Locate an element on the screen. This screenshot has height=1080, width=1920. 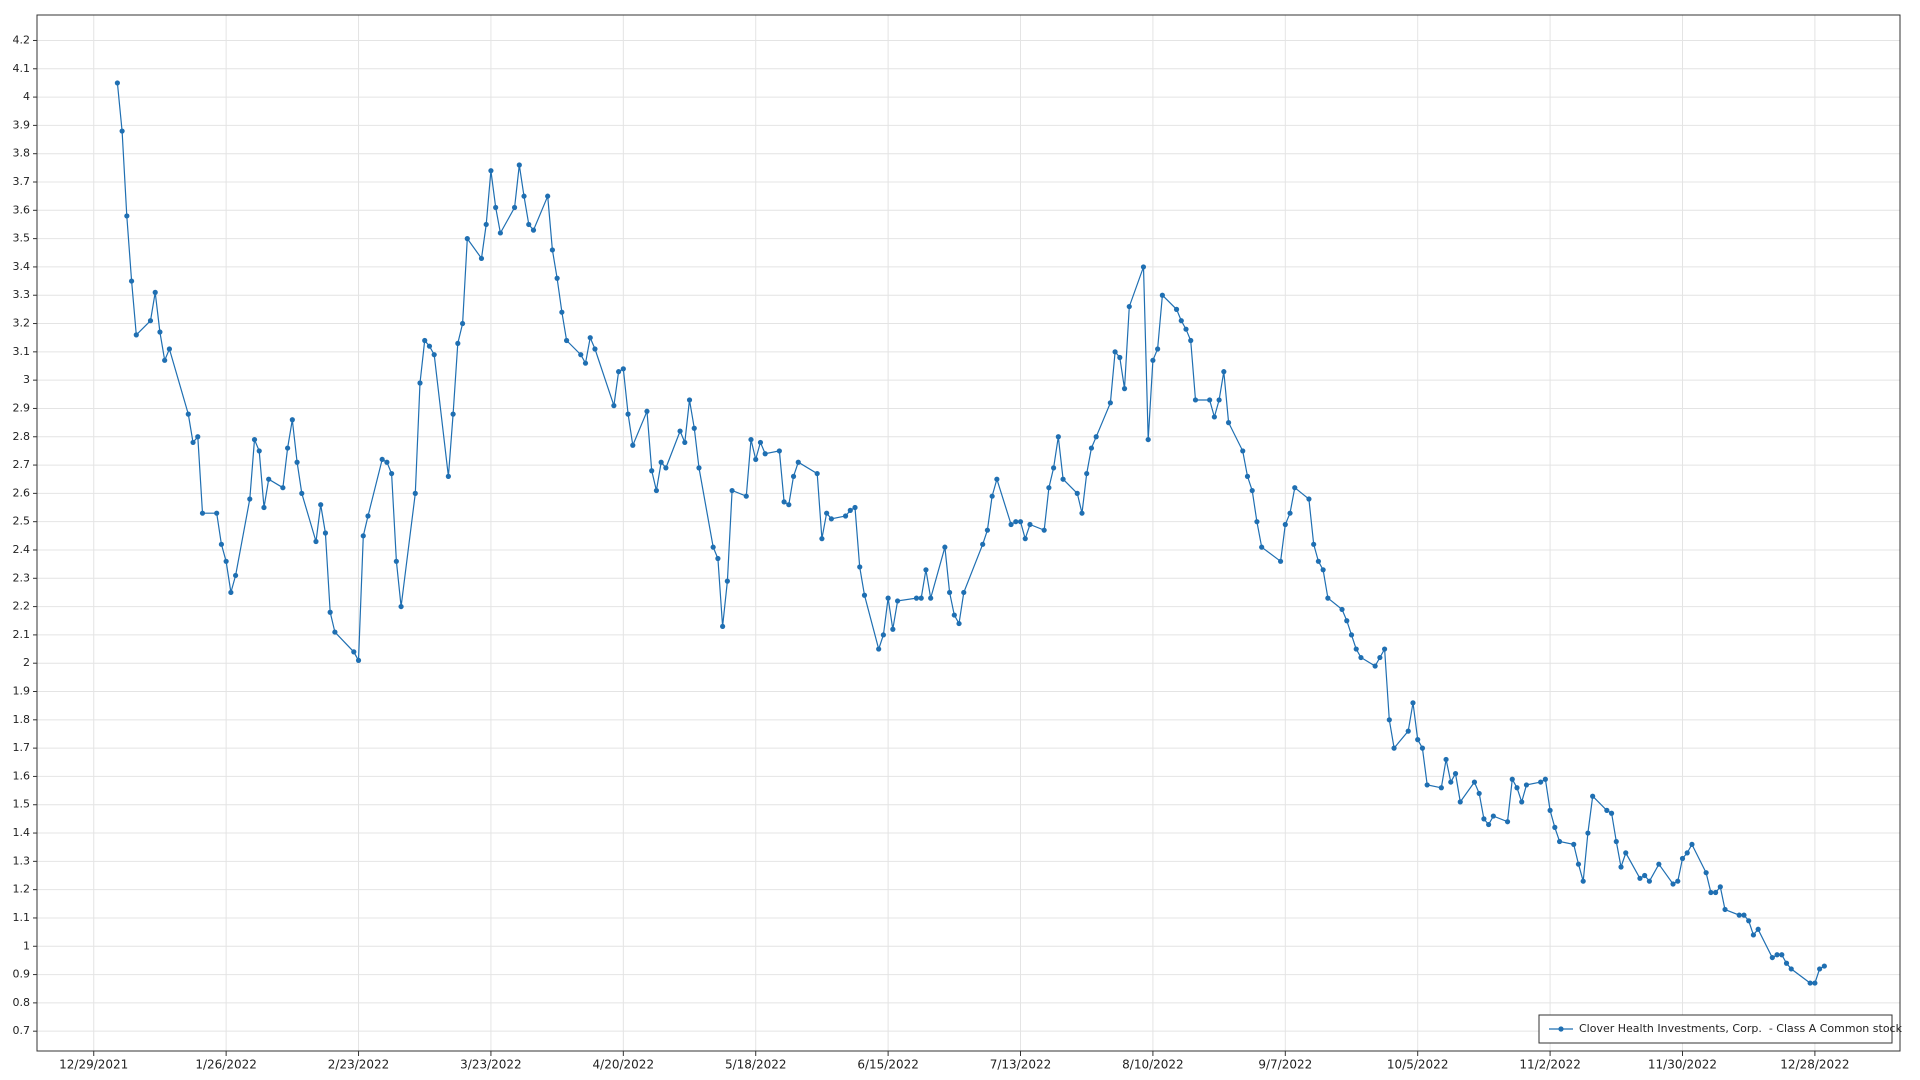
x-tick-label: 1/26/2022 is located at coordinates (226, 1065).